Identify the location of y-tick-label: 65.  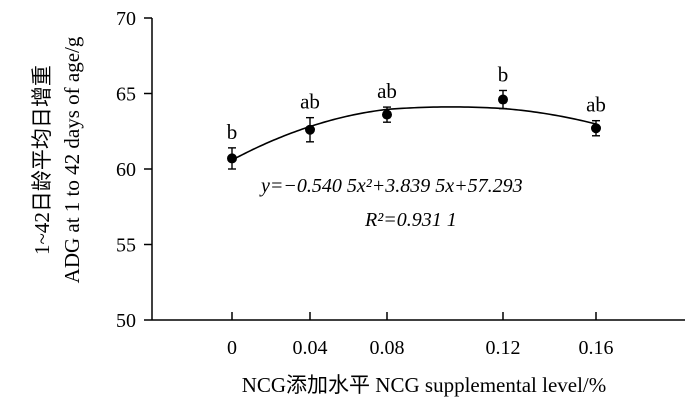
(126, 95).